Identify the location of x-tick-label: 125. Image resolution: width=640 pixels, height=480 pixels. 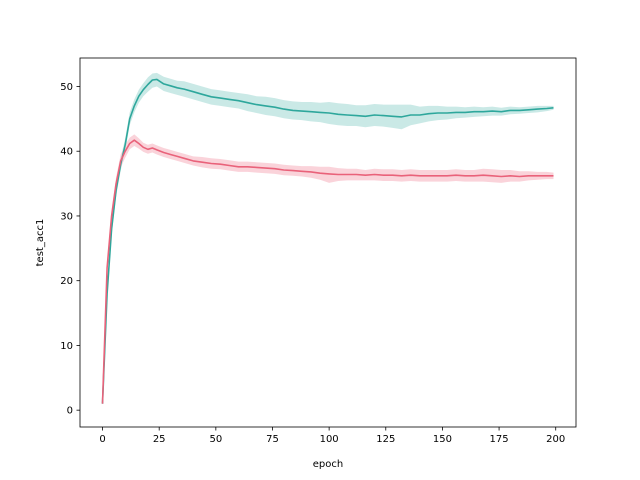
(385, 439).